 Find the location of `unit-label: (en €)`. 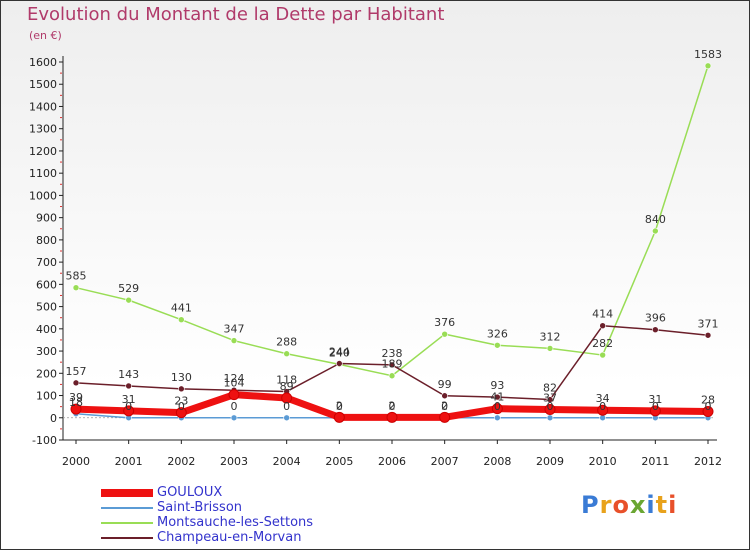

unit-label: (en €) is located at coordinates (45, 35).